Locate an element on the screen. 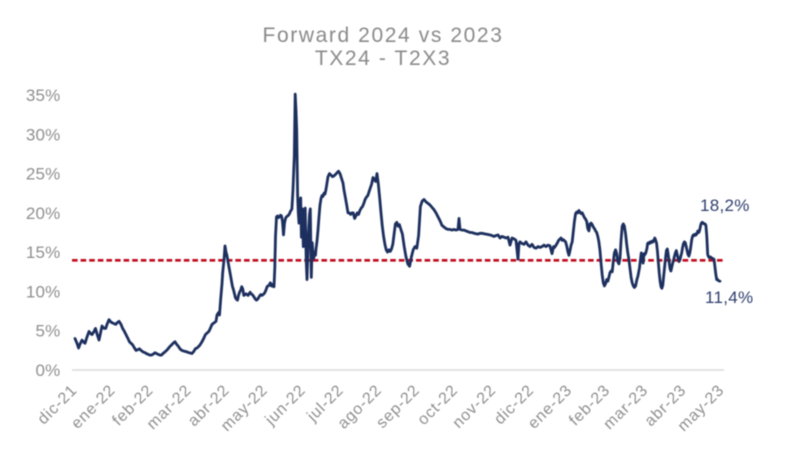 This screenshot has height=473, width=800. svg-text: Forward 2024 vs 2023 is located at coordinates (383, 35).